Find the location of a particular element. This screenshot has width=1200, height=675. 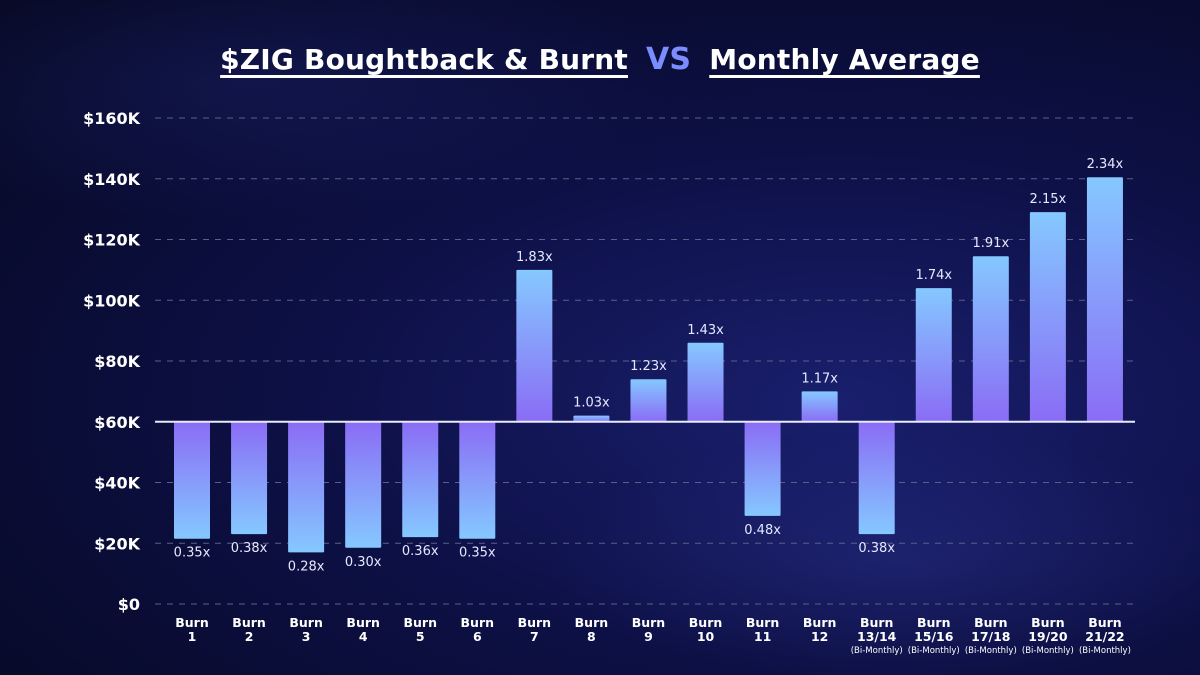

title-part-1: $ZIG Boughtback & Burnt is located at coordinates (424, 59).